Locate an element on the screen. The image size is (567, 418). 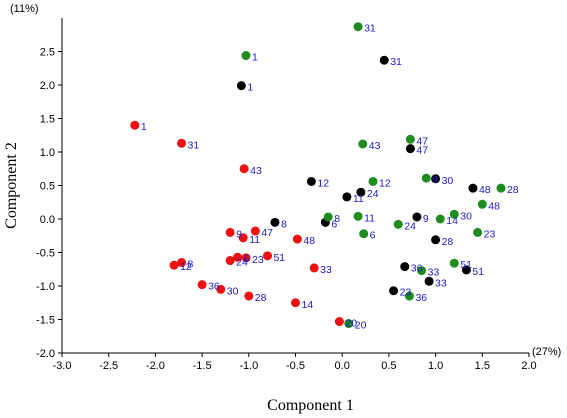
point-label: 43 is located at coordinates (375, 146).